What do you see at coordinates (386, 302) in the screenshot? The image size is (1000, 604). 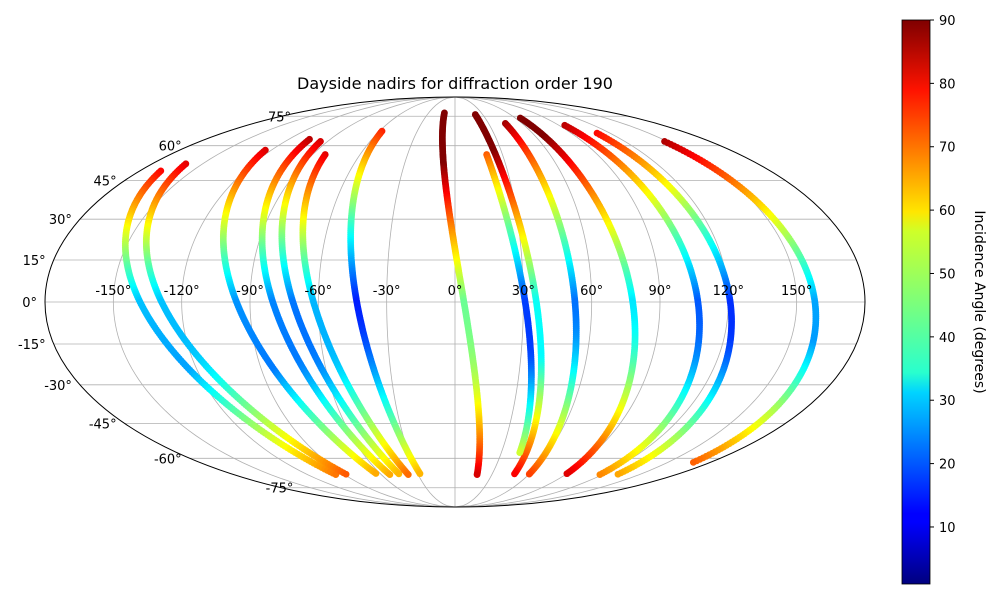 I see `longitude-gridline` at bounding box center [386, 302].